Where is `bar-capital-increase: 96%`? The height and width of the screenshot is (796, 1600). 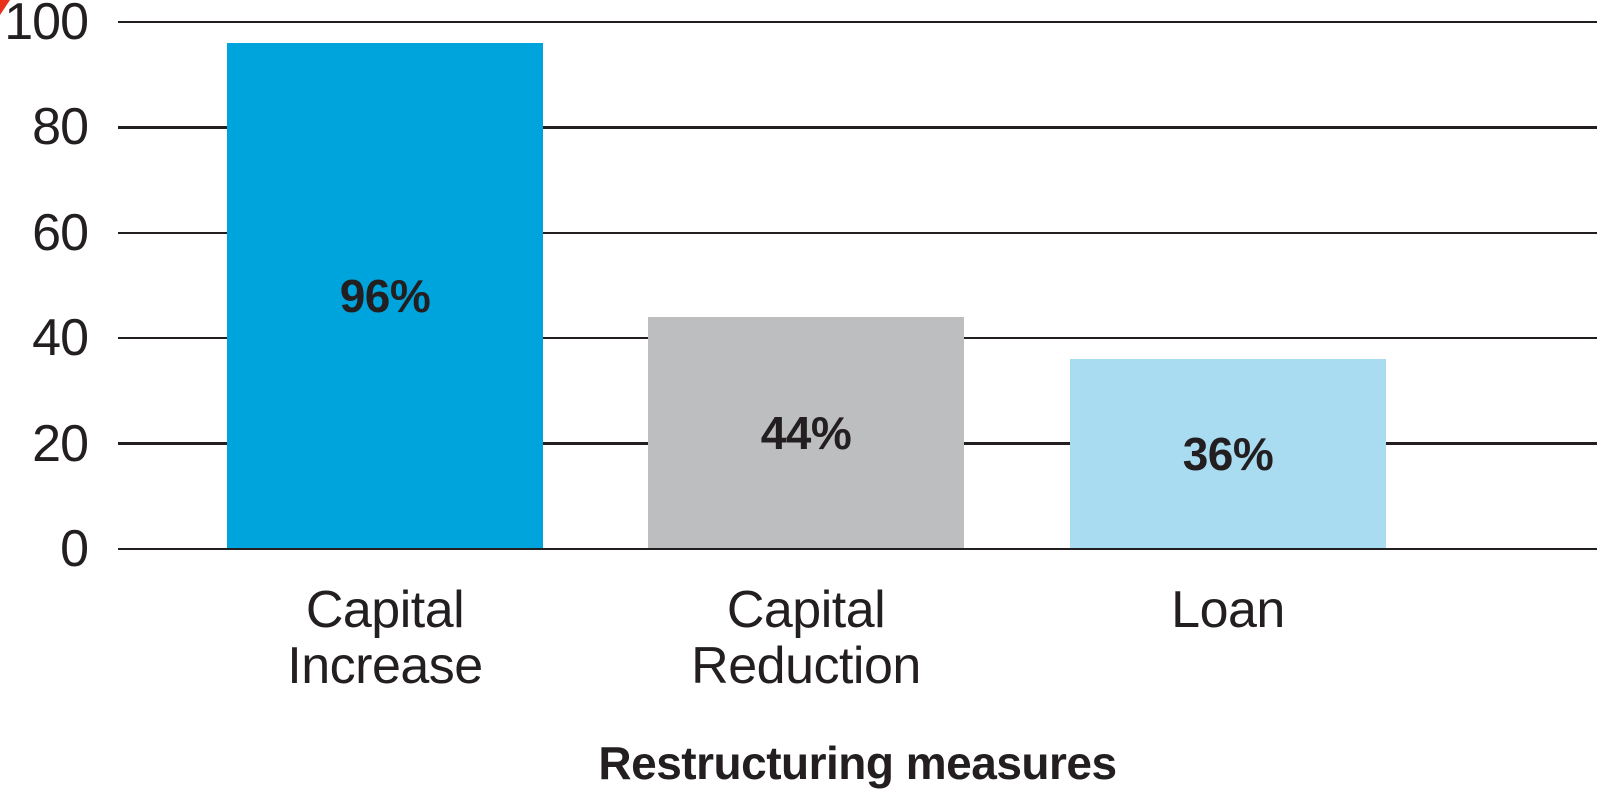
bar-capital-increase: 96% is located at coordinates (385, 295).